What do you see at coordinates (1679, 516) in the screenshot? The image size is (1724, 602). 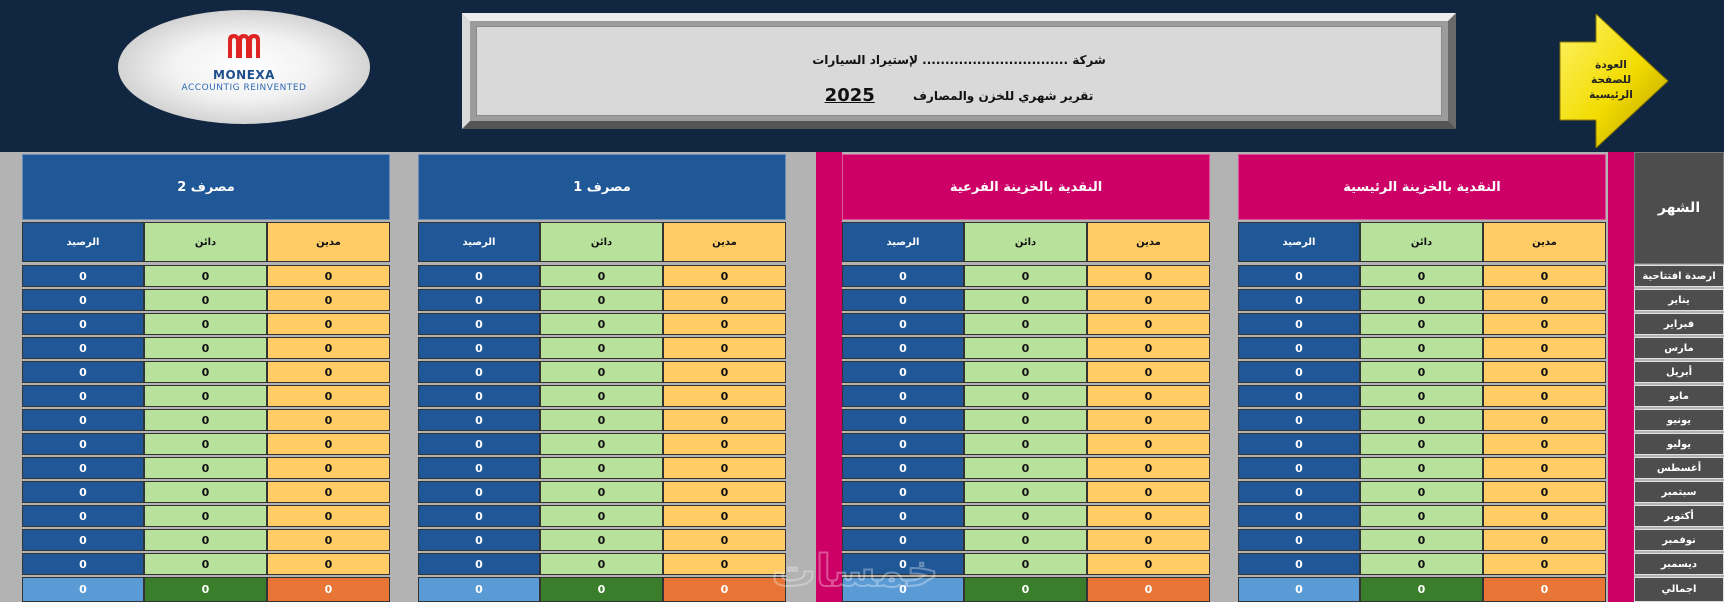 I see `month-label: أكتوبر` at bounding box center [1679, 516].